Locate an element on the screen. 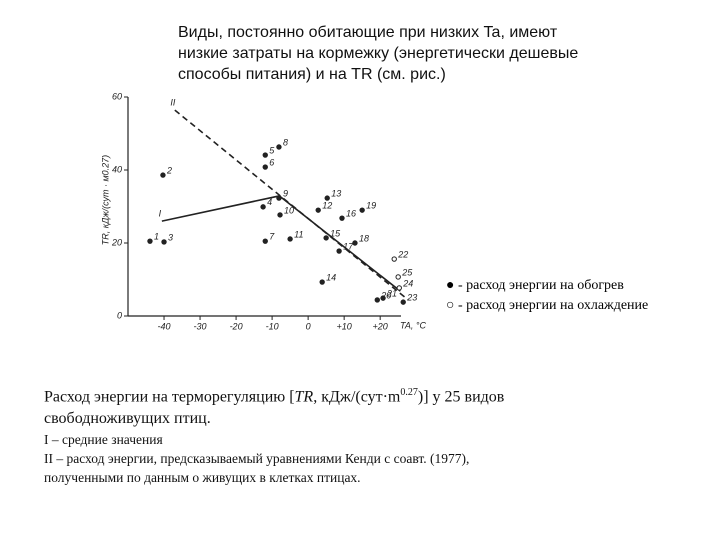 This screenshot has height=540, width=720. point-label: 3 is located at coordinates (170, 237).